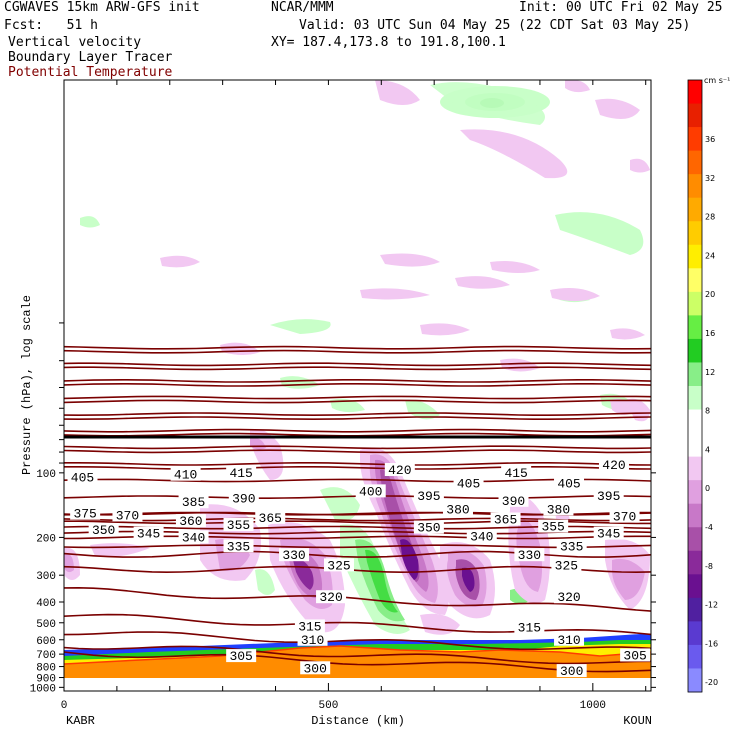 The width and height of the screenshot is (740, 740). Describe the element at coordinates (707, 488) in the screenshot. I see `colorbar-label: 0` at that location.